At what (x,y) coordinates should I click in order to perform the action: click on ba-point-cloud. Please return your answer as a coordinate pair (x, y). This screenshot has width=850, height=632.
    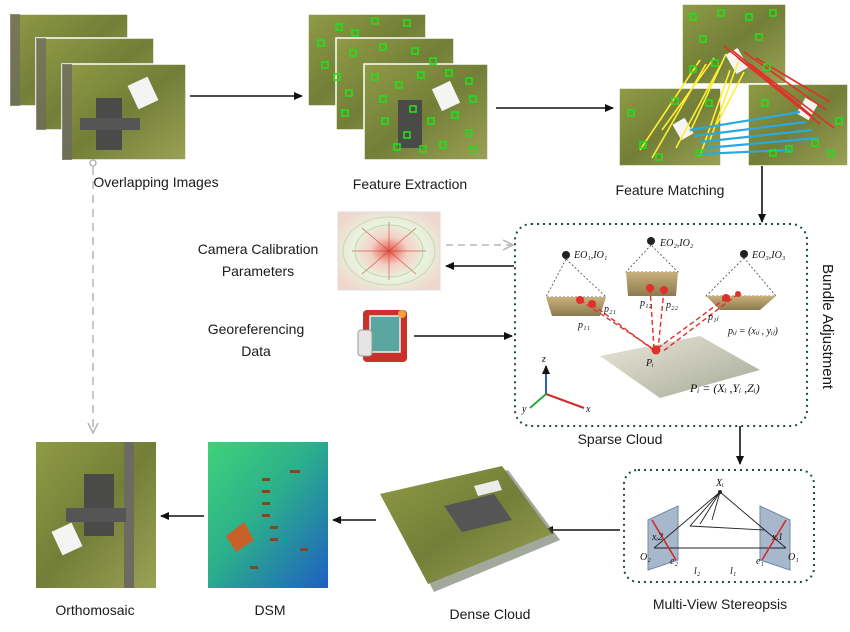
    Looking at the image, I should click on (680, 367).